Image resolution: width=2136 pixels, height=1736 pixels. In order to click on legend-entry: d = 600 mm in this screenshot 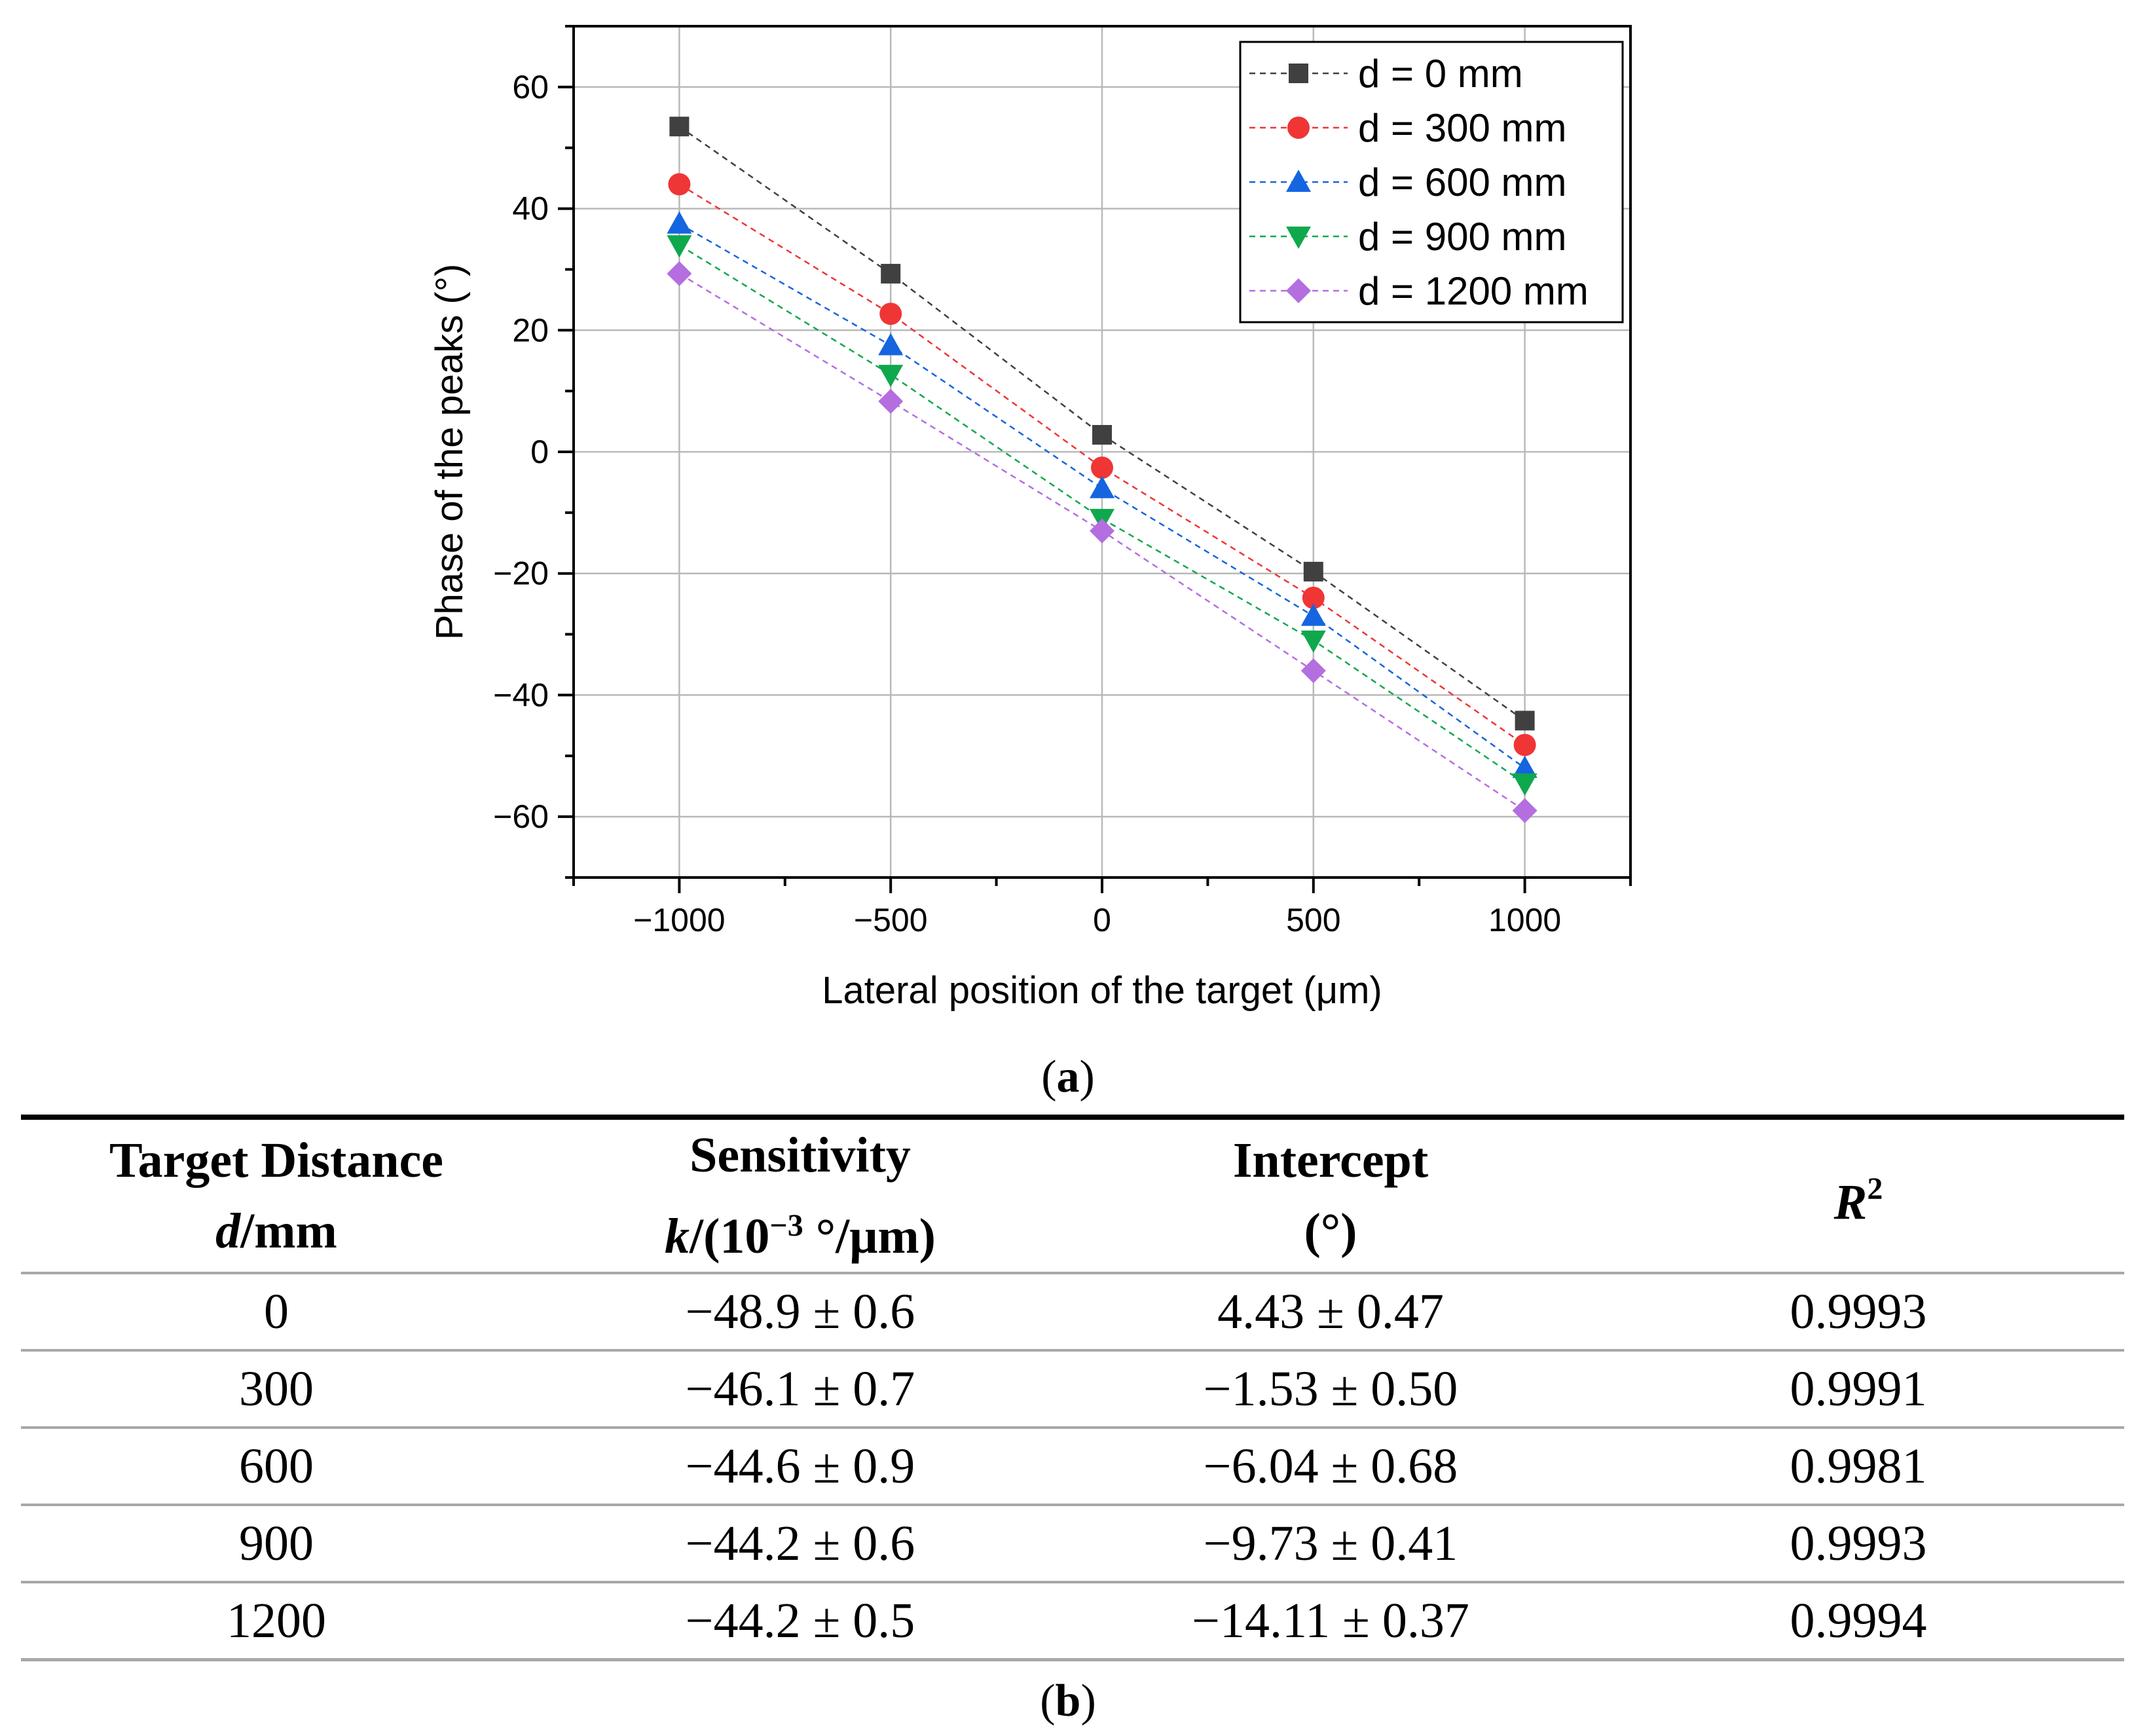, I will do `click(1462, 182)`.